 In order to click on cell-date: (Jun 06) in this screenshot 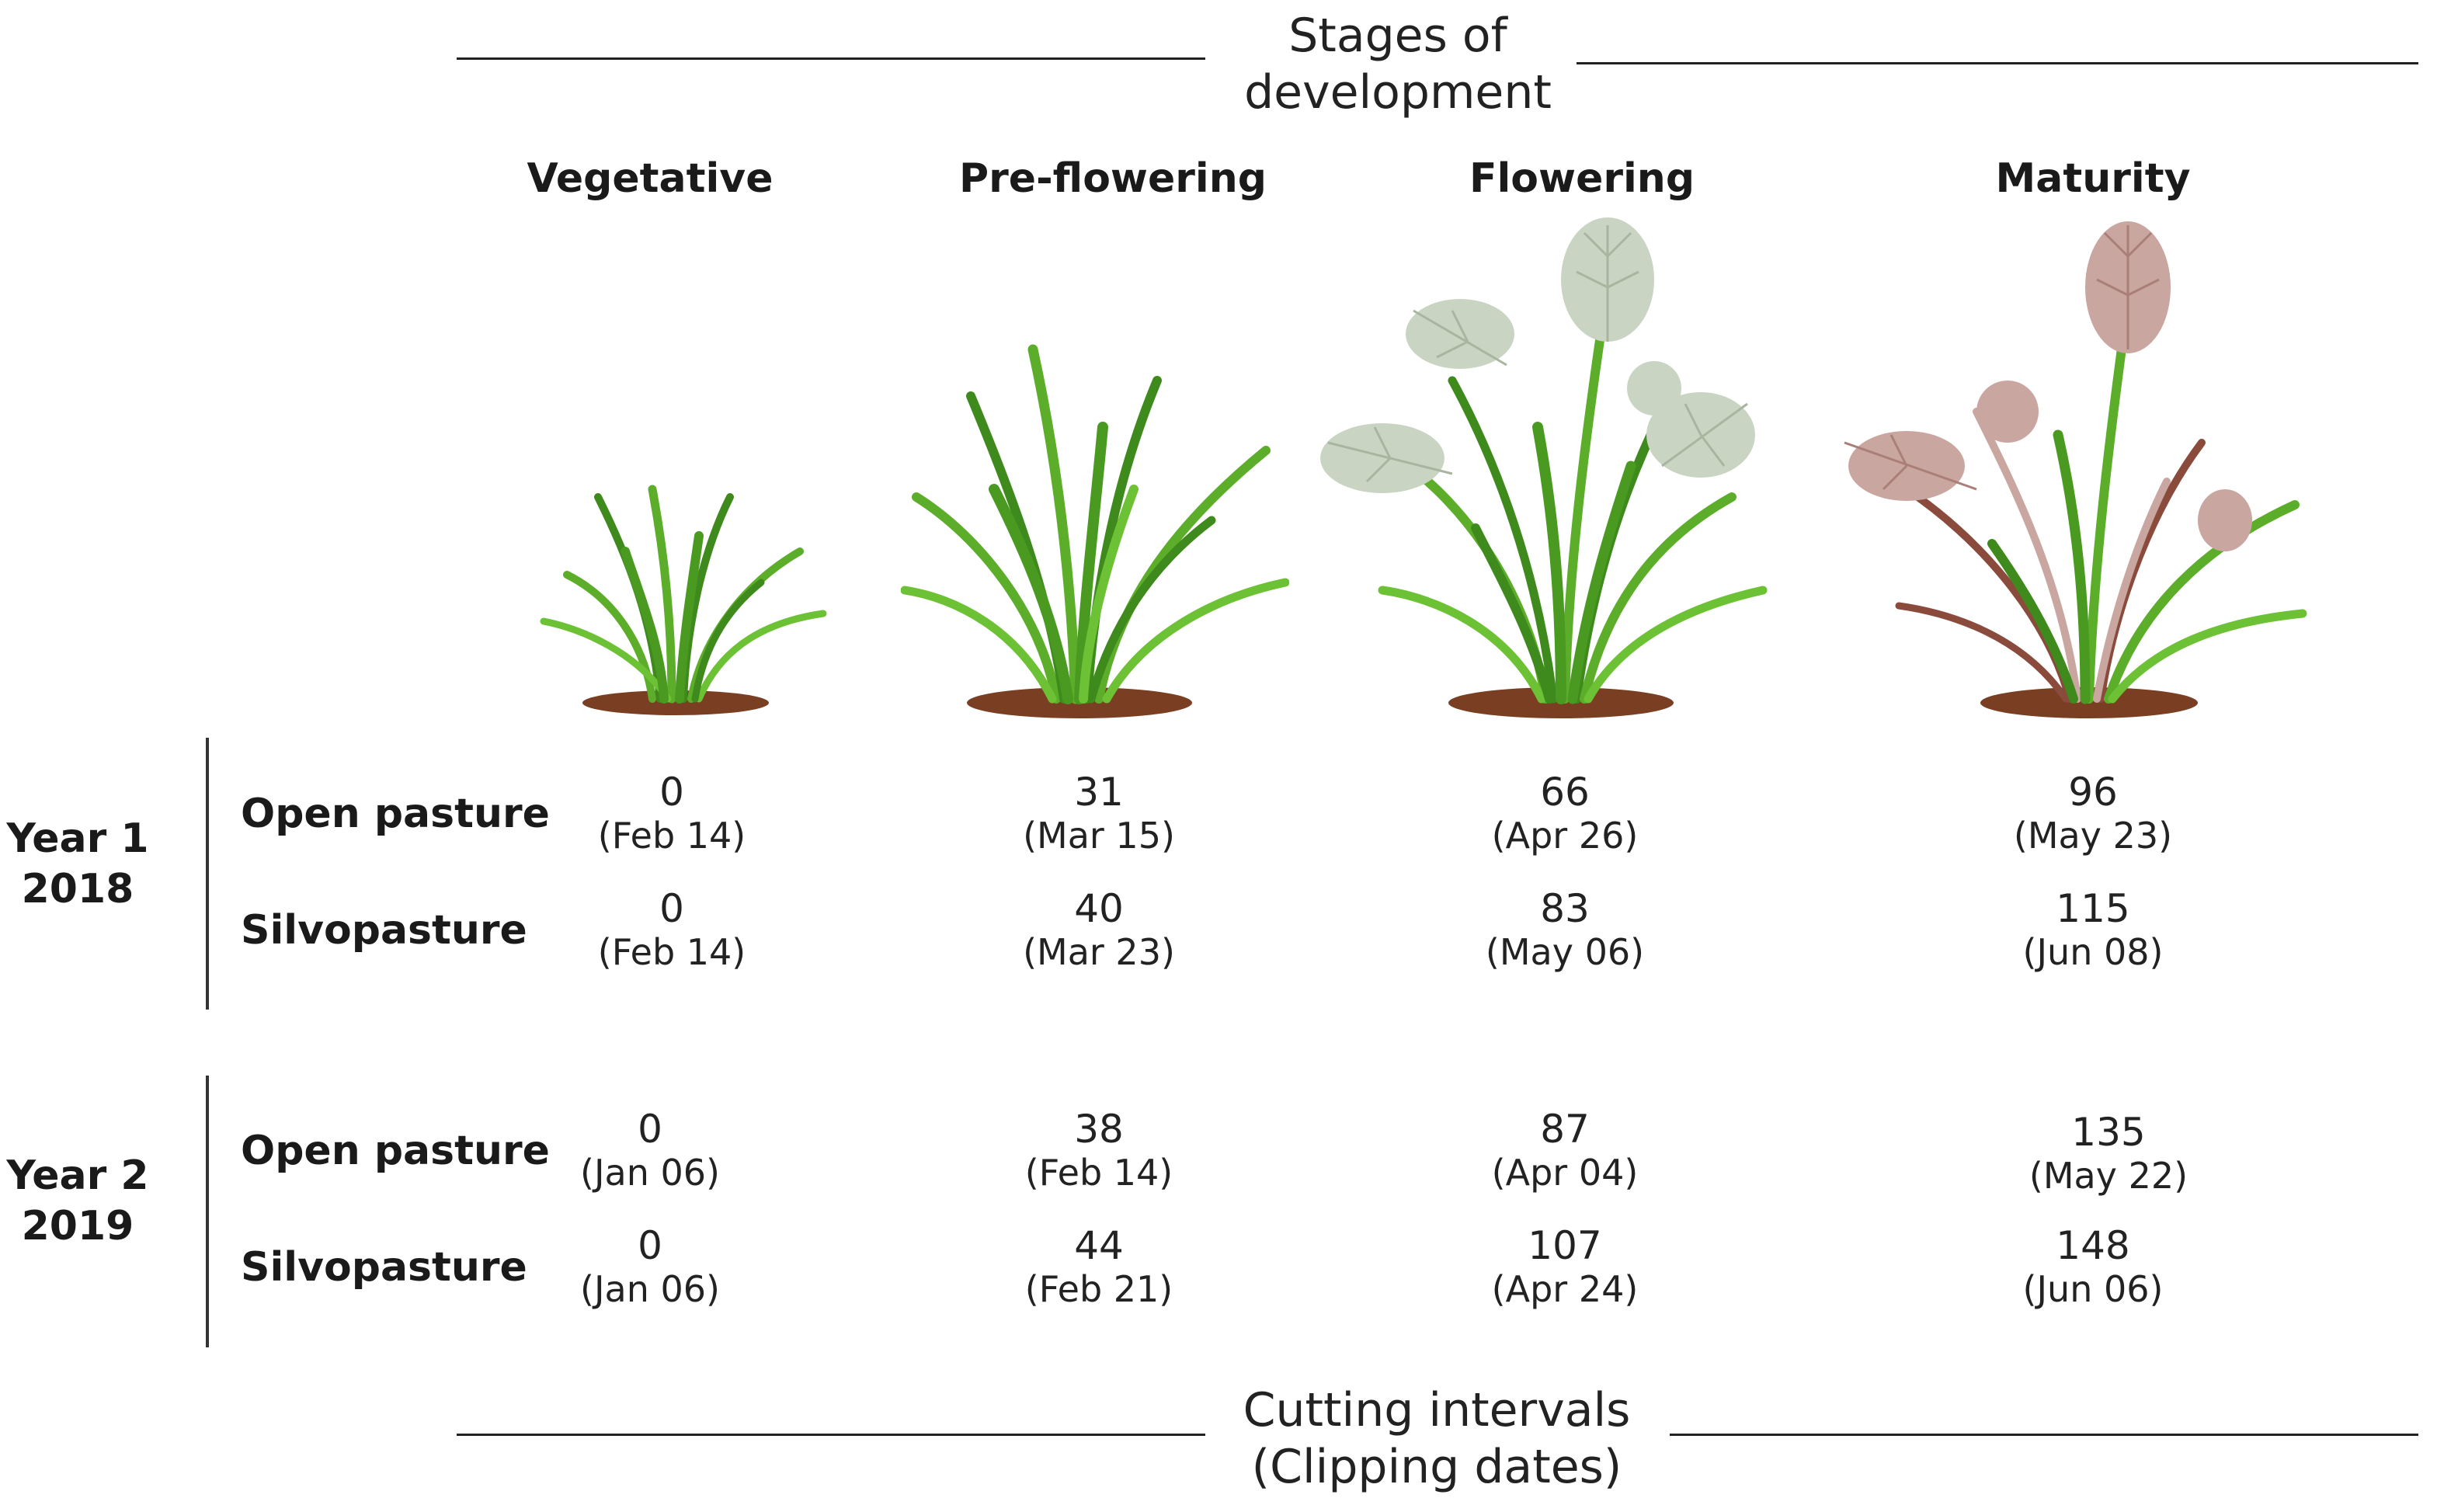, I will do `click(2093, 1288)`.